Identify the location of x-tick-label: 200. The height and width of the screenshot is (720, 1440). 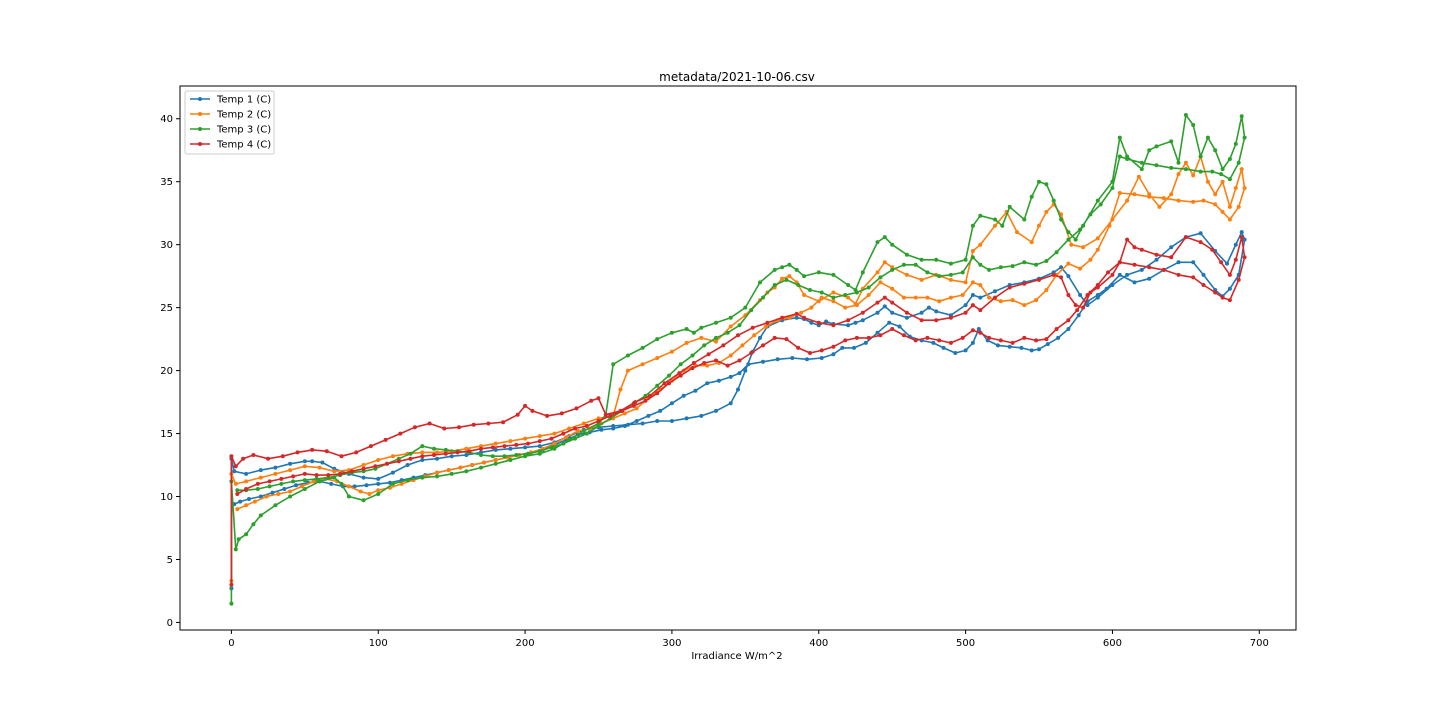
(525, 643).